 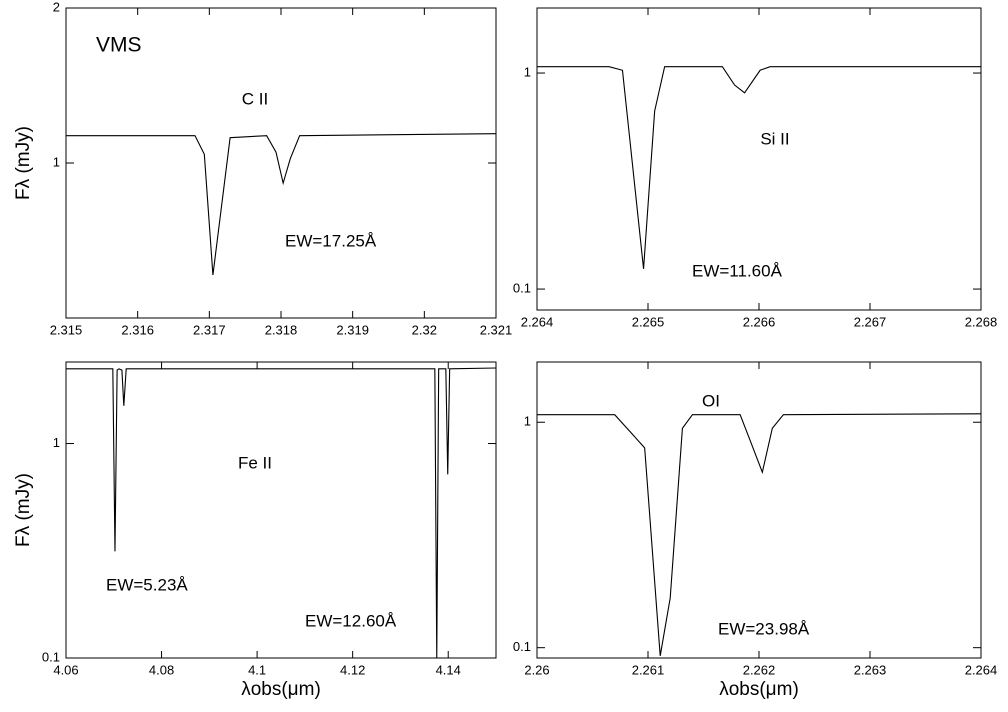 I want to click on x-tick-label: 2.265, so click(x=648, y=321).